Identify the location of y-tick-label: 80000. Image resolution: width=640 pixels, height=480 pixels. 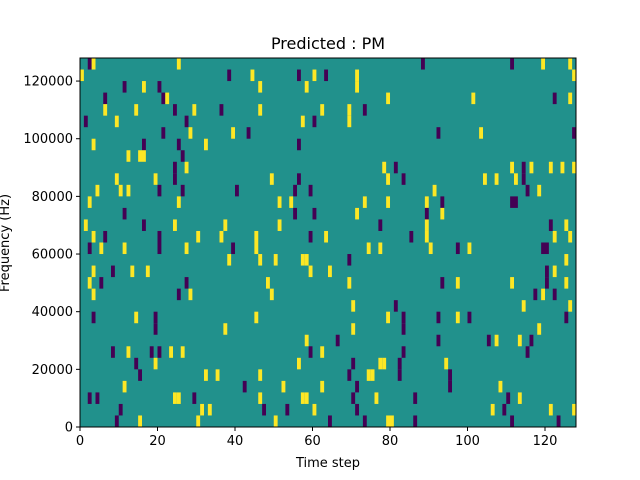
(52, 197).